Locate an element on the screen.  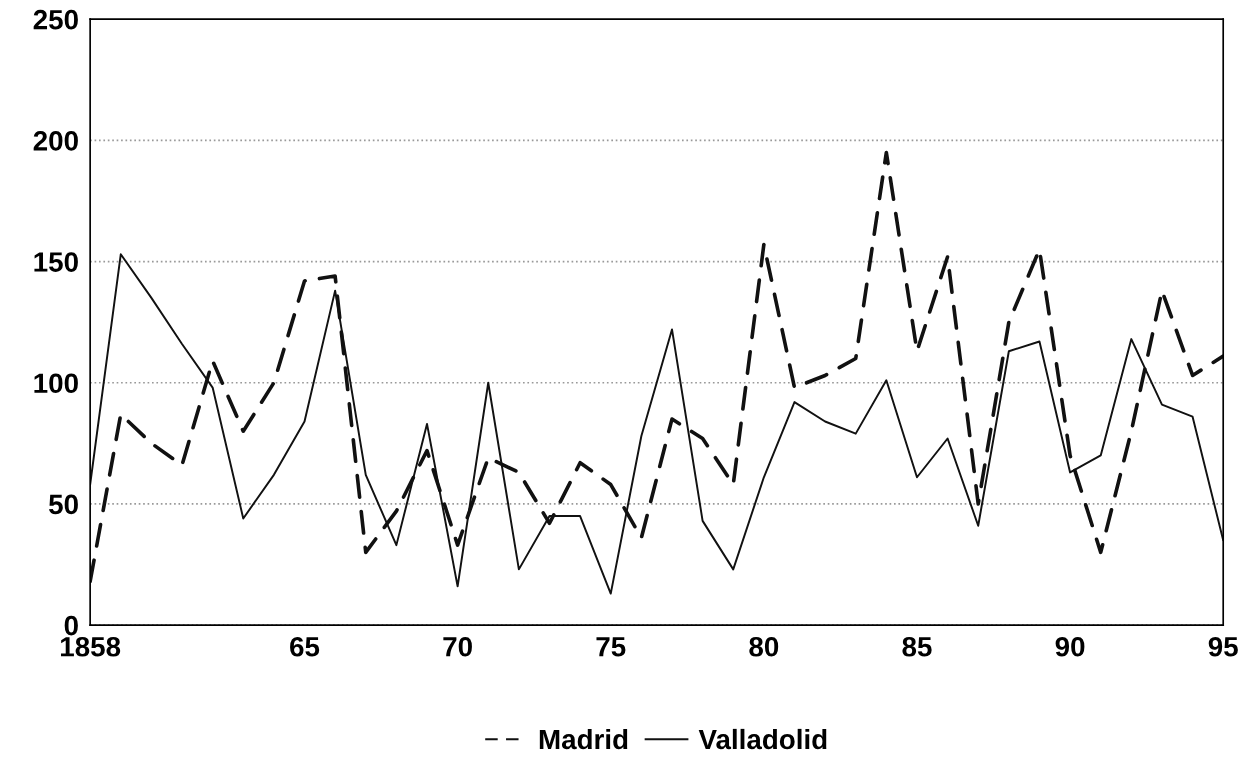
y-tick-label: 0 is located at coordinates (71, 625).